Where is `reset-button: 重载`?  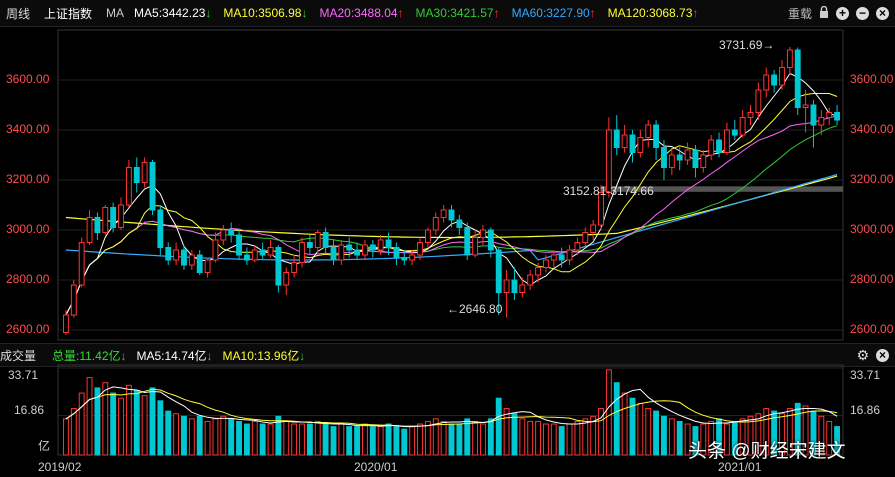 reset-button: 重载 is located at coordinates (799, 13).